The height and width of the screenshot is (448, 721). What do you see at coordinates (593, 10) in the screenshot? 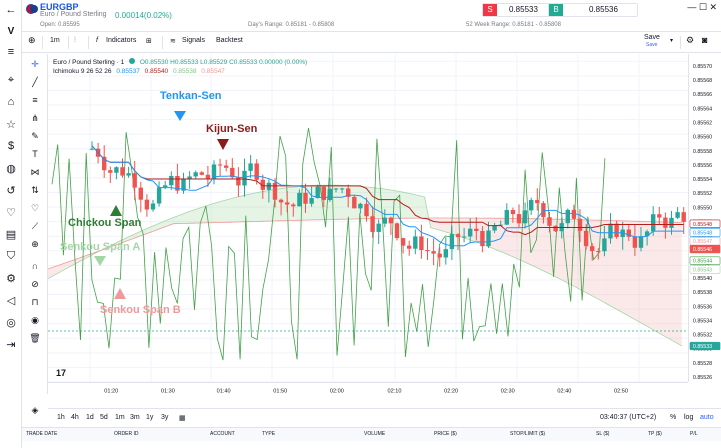
I see `buy-button: B 0.85536` at bounding box center [593, 10].